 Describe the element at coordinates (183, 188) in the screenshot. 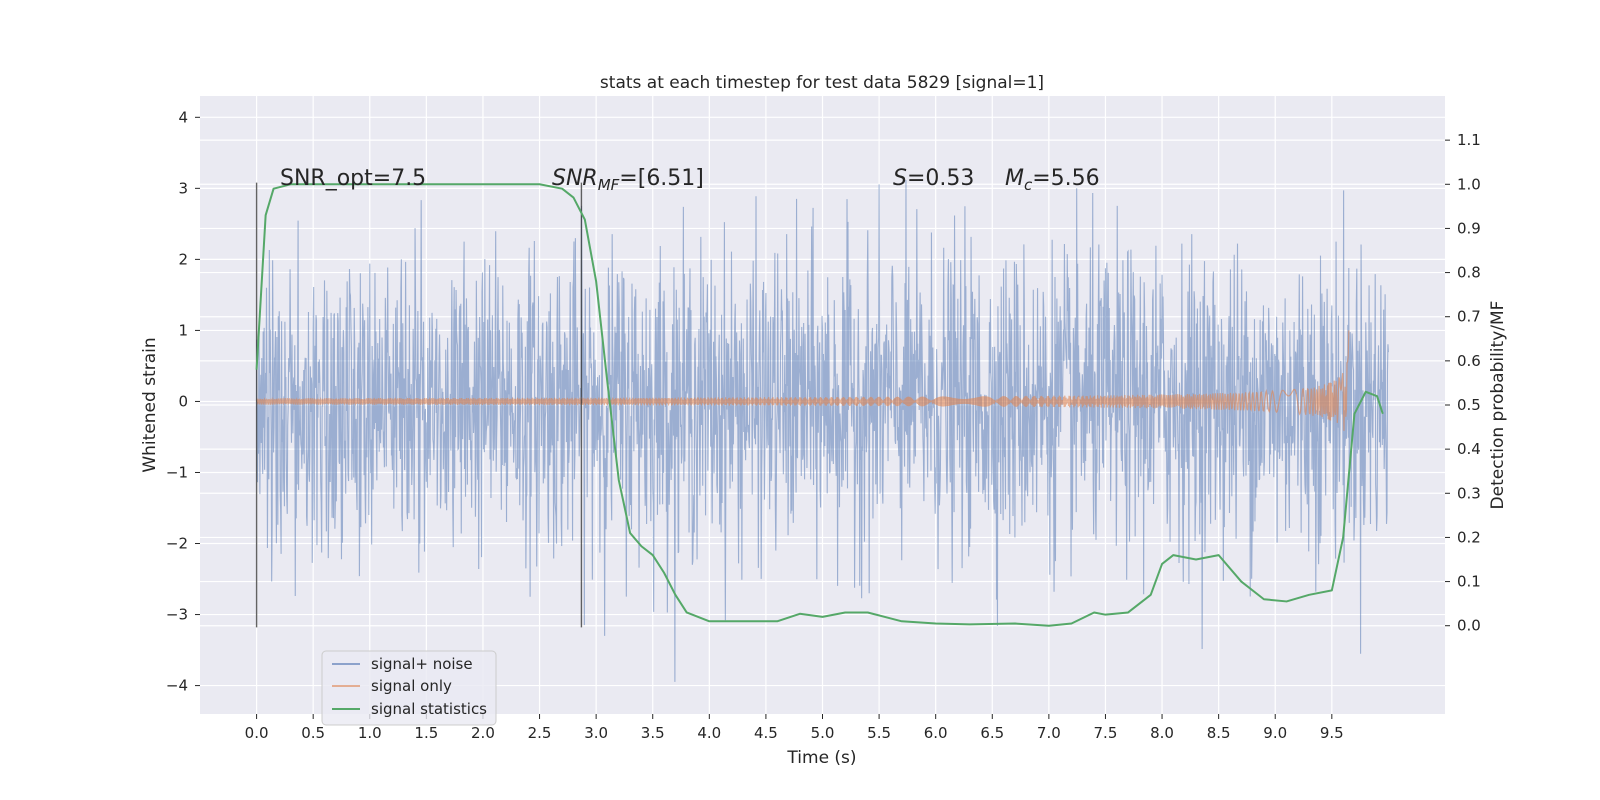

I see `y-tick-label: 3` at that location.